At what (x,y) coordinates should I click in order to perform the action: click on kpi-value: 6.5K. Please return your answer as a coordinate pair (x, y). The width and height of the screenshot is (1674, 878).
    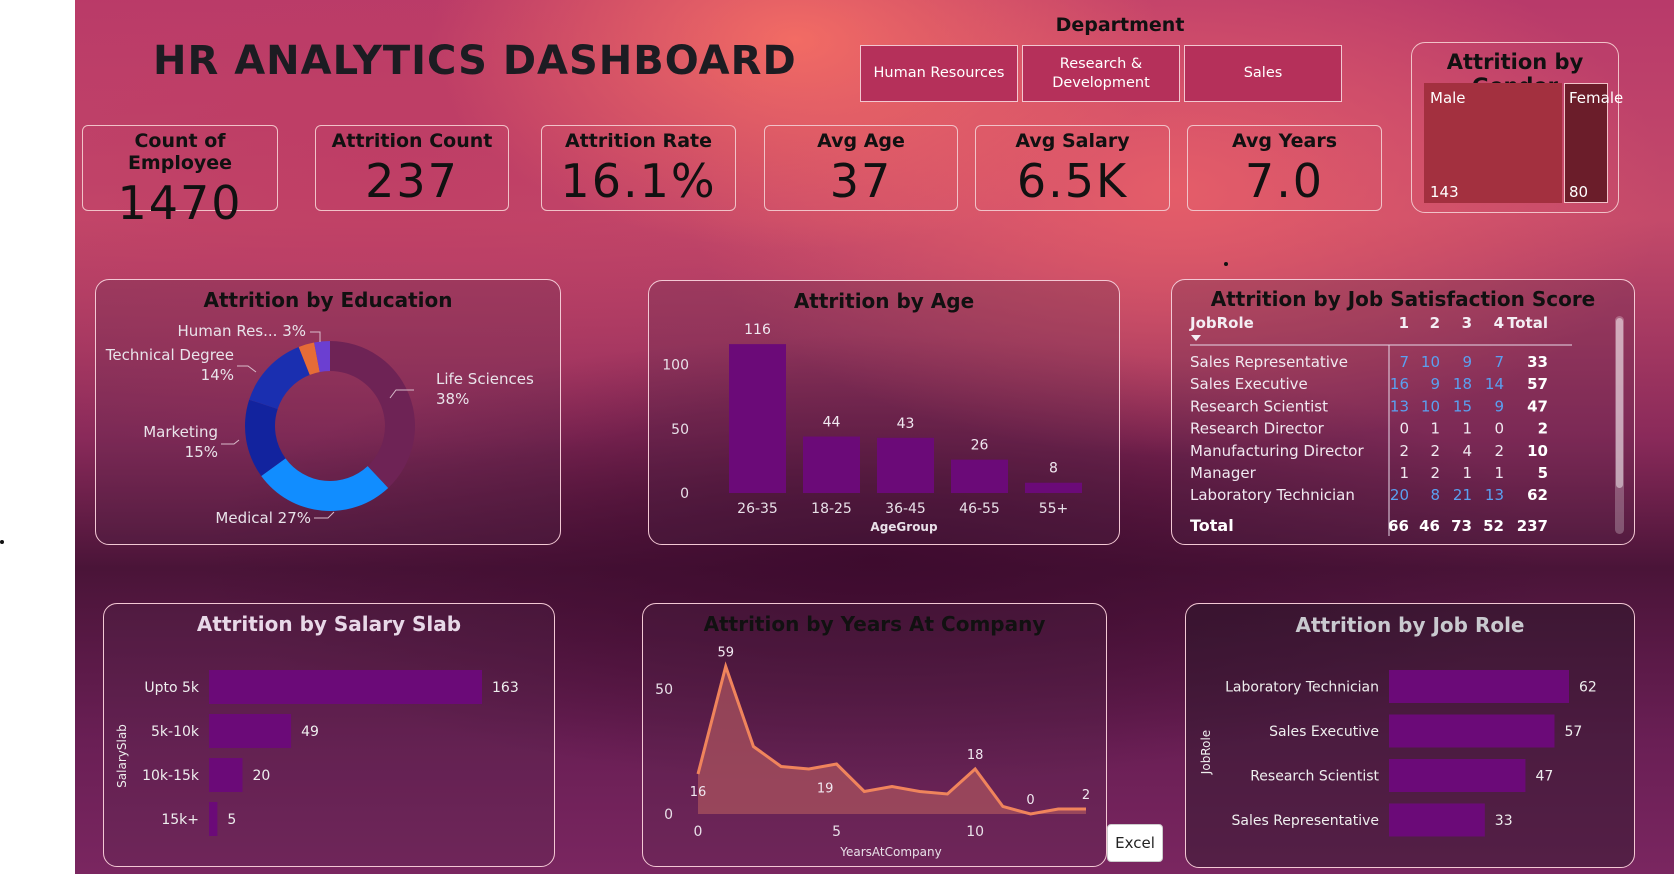
    Looking at the image, I should click on (1072, 181).